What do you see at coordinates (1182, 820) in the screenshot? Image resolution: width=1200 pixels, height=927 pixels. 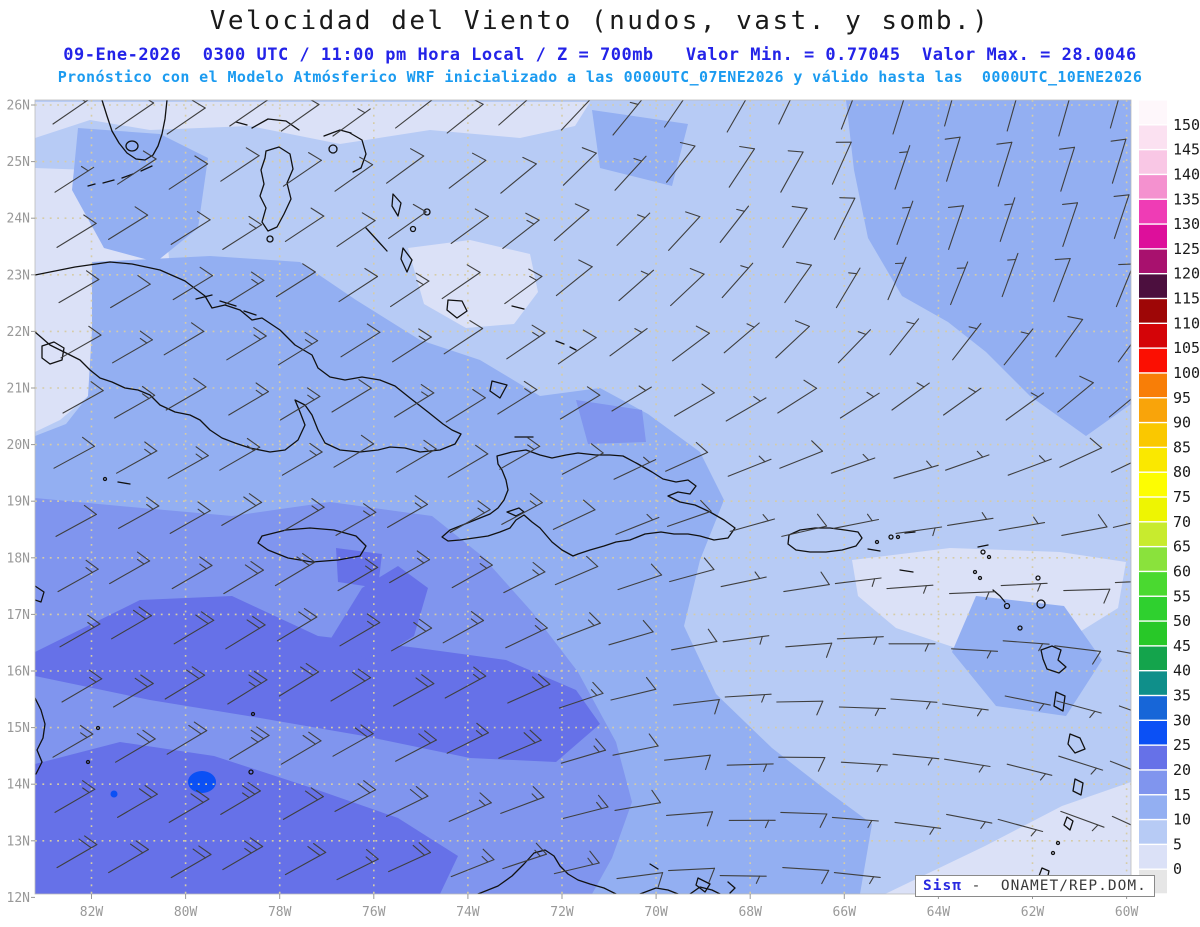 I see `colorbar-tick-label: 10` at bounding box center [1182, 820].